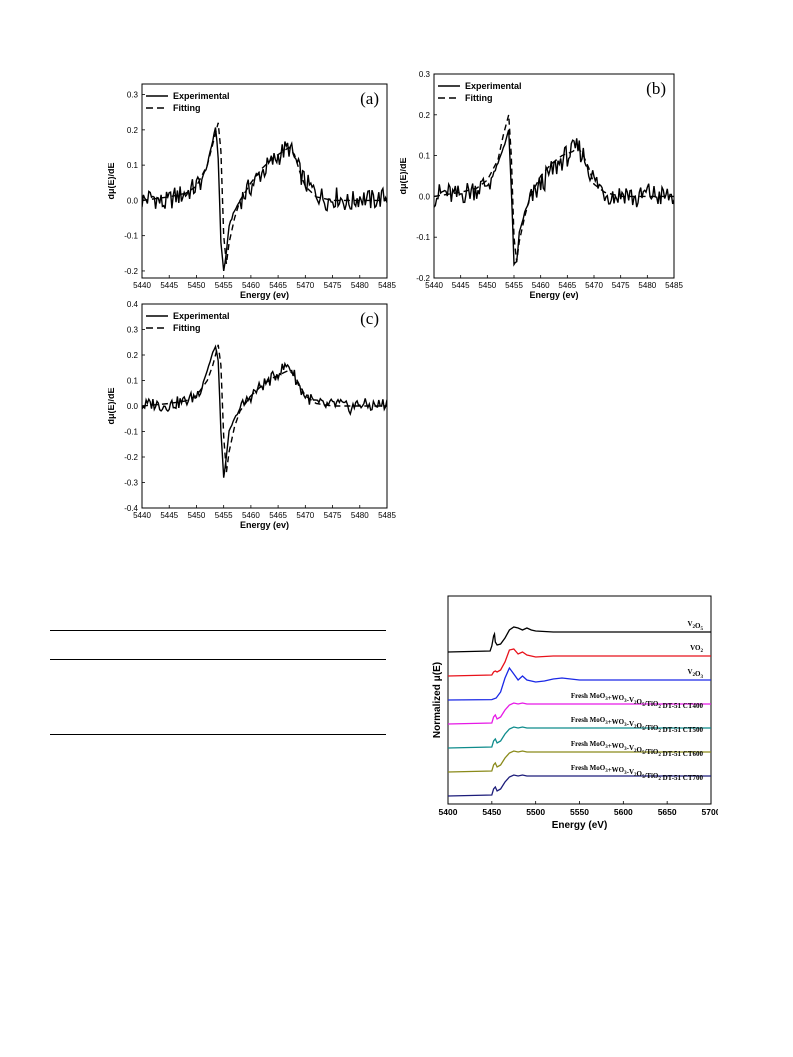 This screenshot has width=793, height=1057. I want to click on x-tick-label: 5600, so click(623, 812).